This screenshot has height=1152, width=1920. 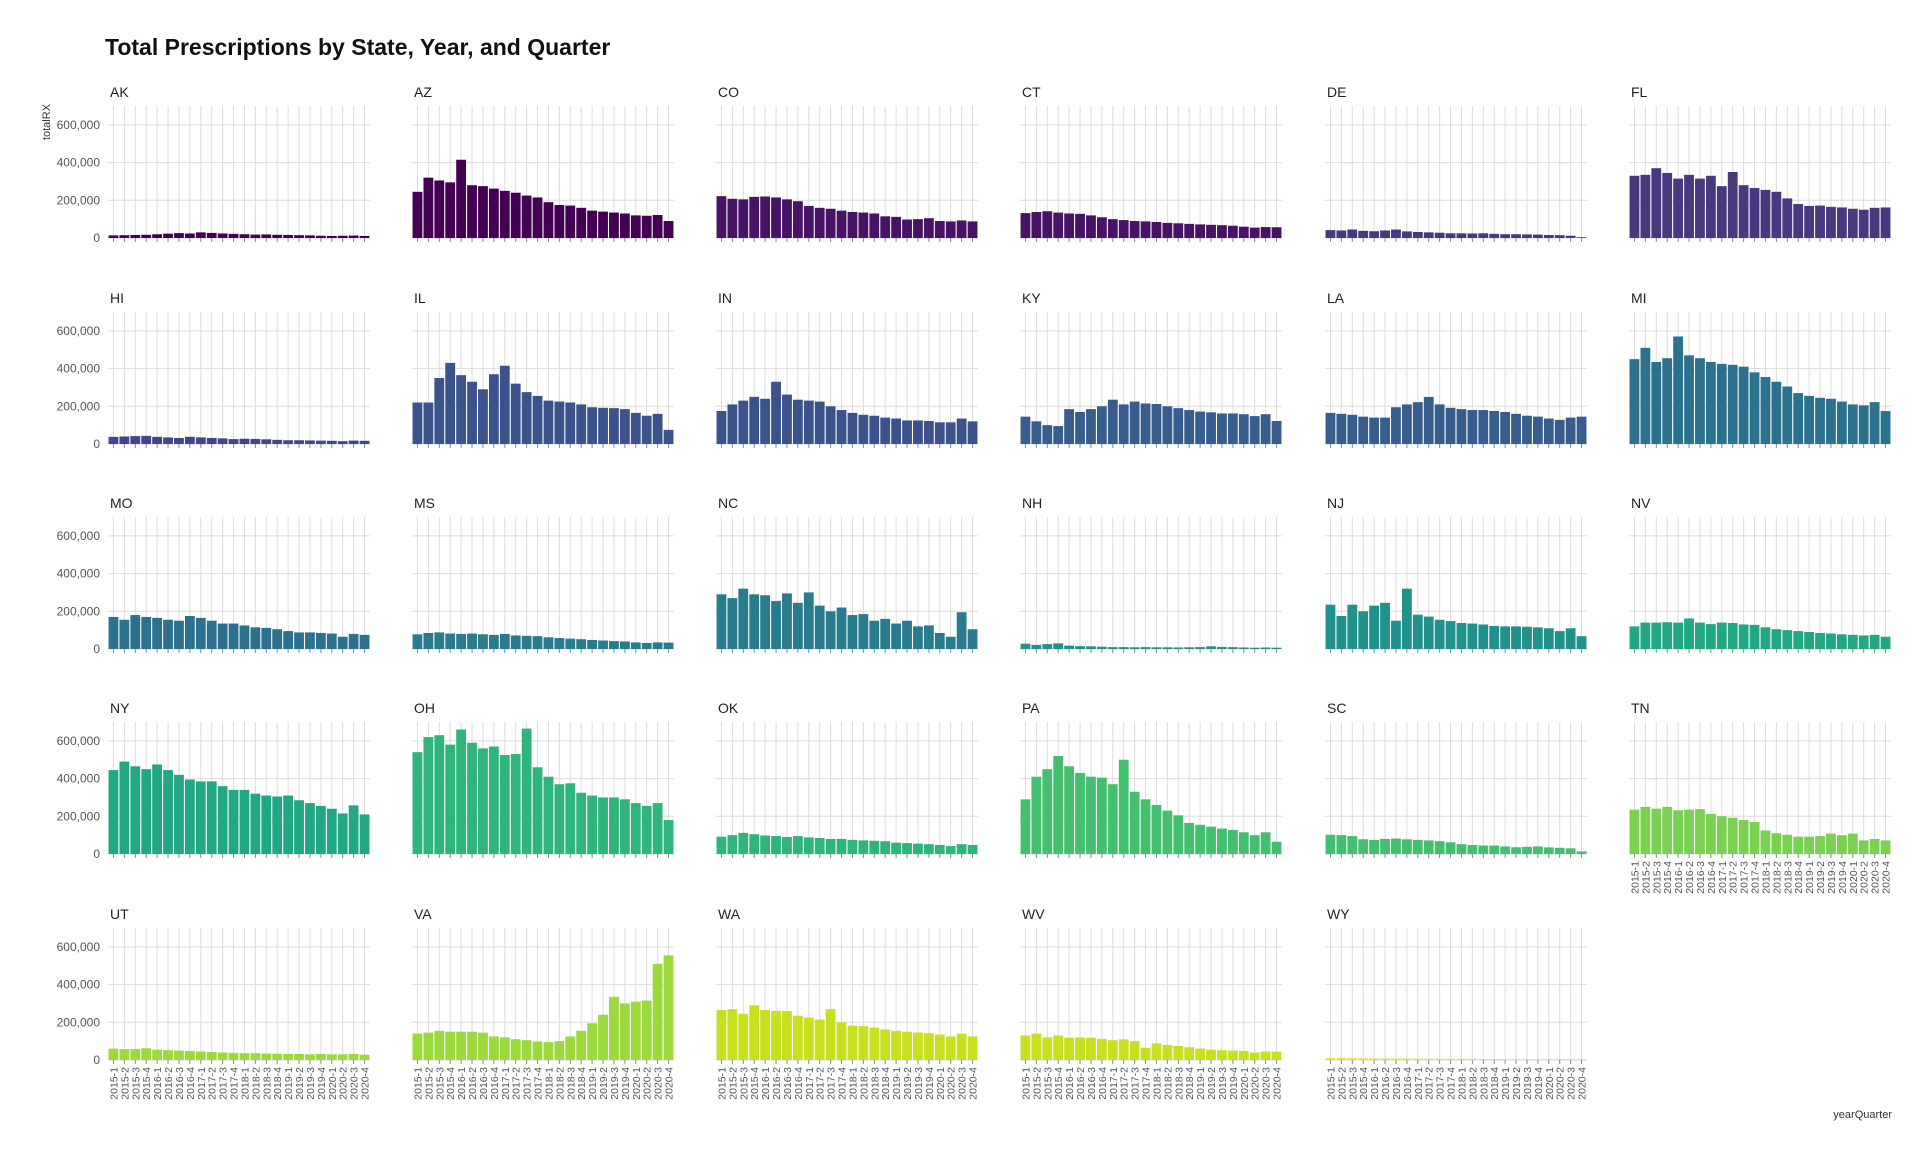 I want to click on panel-il: IL, so click(x=543, y=369).